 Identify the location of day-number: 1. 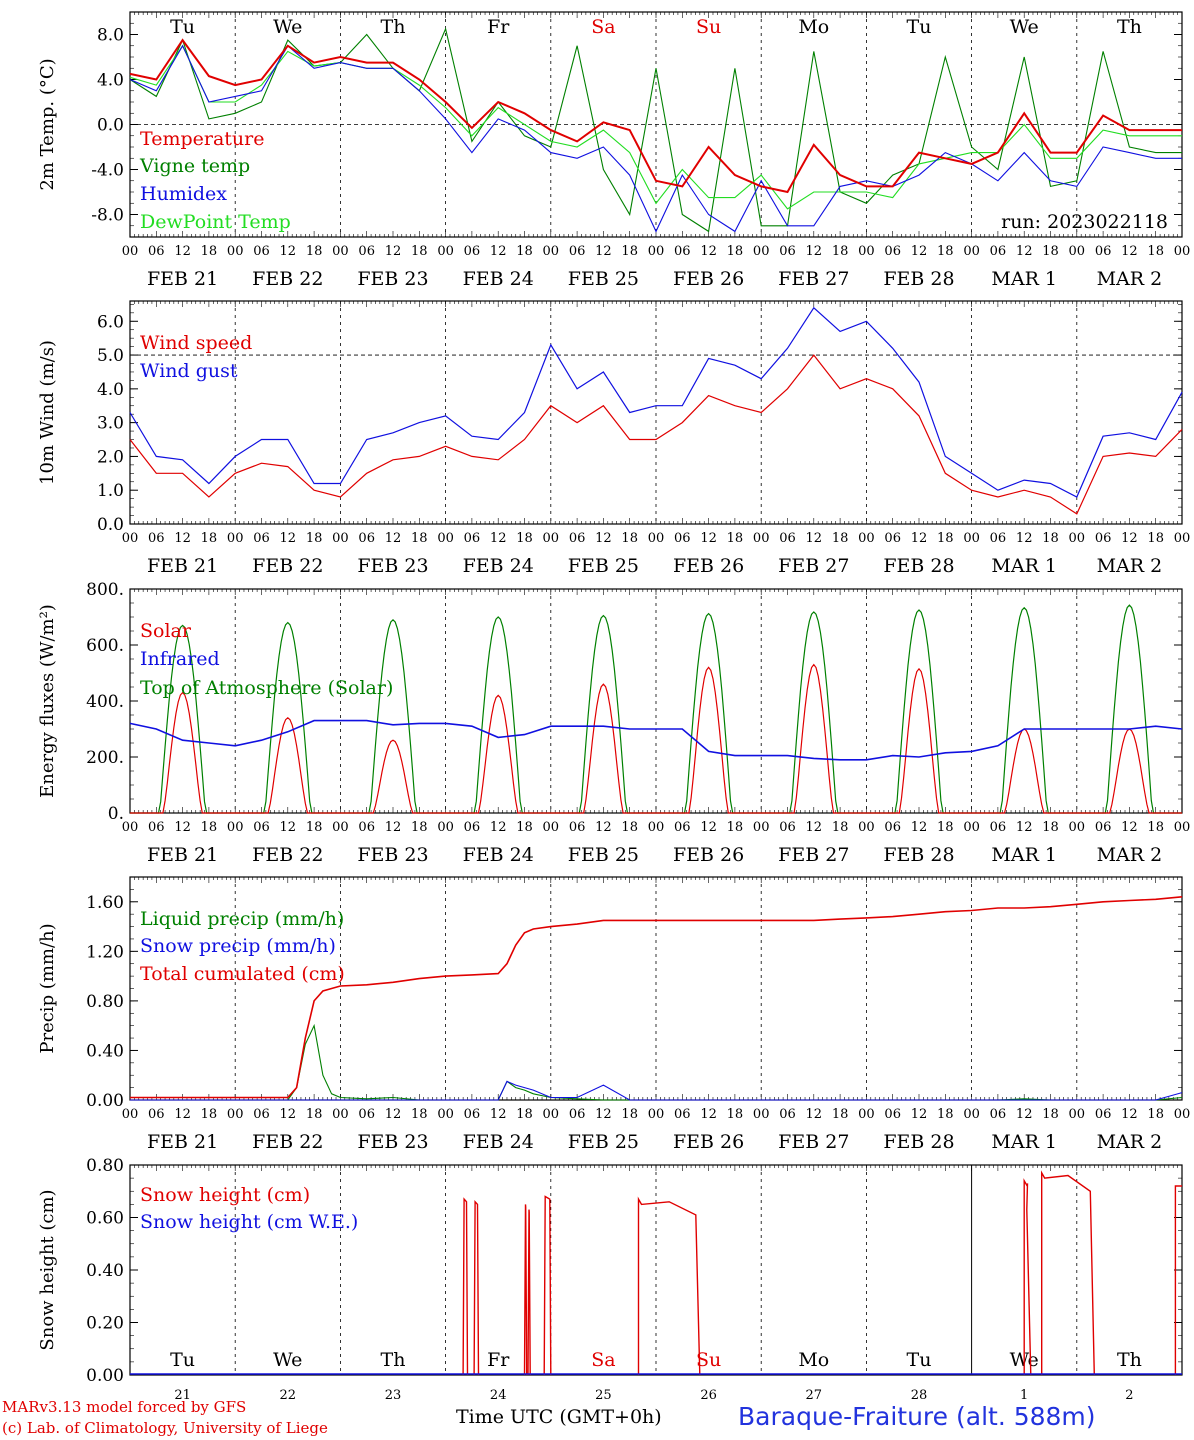
(1024, 1395).